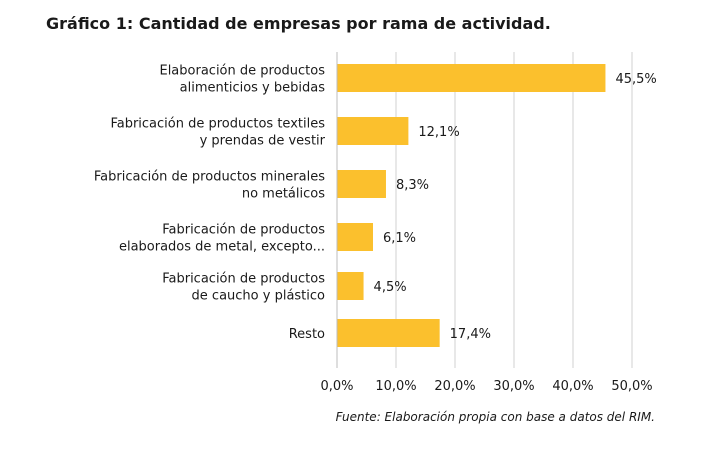  Describe the element at coordinates (307, 334) in the screenshot. I see `category-label: Resto` at that location.